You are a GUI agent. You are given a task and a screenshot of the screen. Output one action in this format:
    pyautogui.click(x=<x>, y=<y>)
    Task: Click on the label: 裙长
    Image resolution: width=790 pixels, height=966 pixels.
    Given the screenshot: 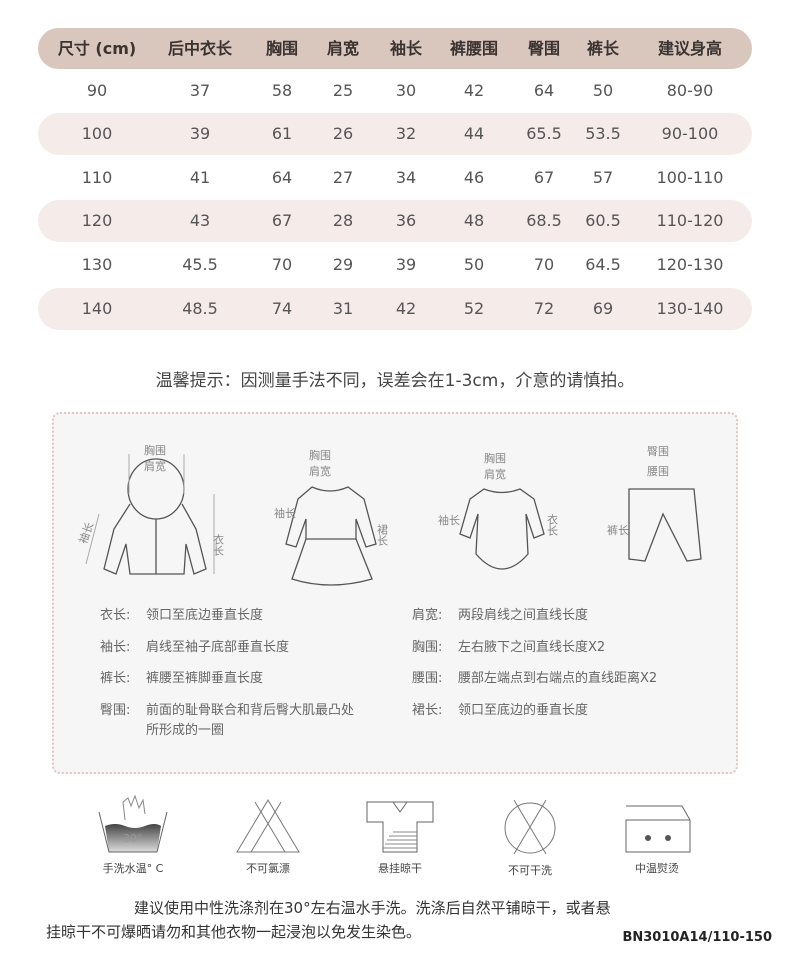 What is the action you would take?
    pyautogui.click(x=382, y=535)
    